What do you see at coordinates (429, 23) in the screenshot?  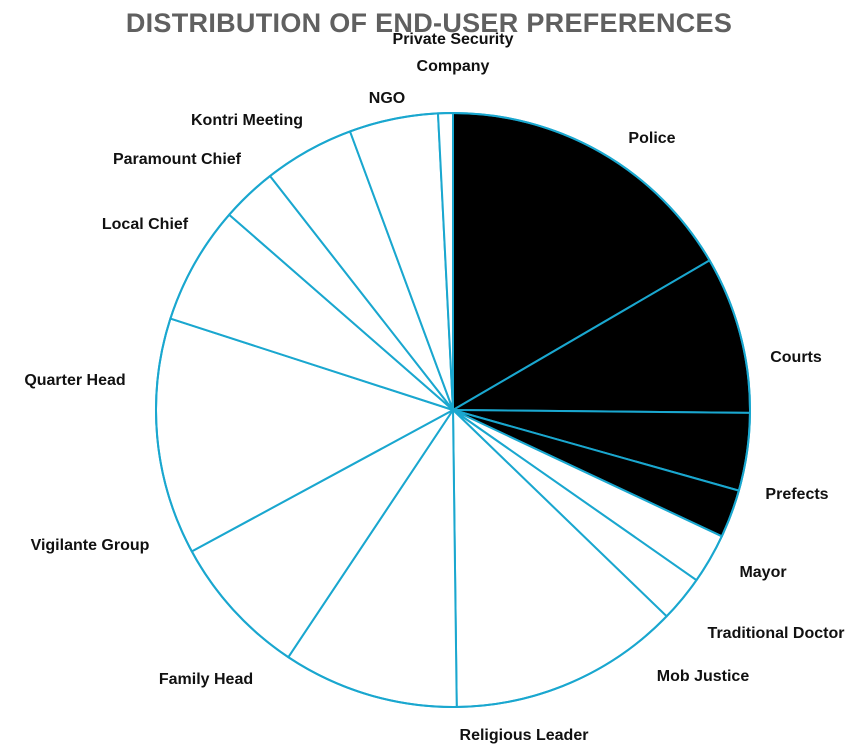 I see `chart-title: DISTRIBUTION OF END-USER PREFERENCES` at bounding box center [429, 23].